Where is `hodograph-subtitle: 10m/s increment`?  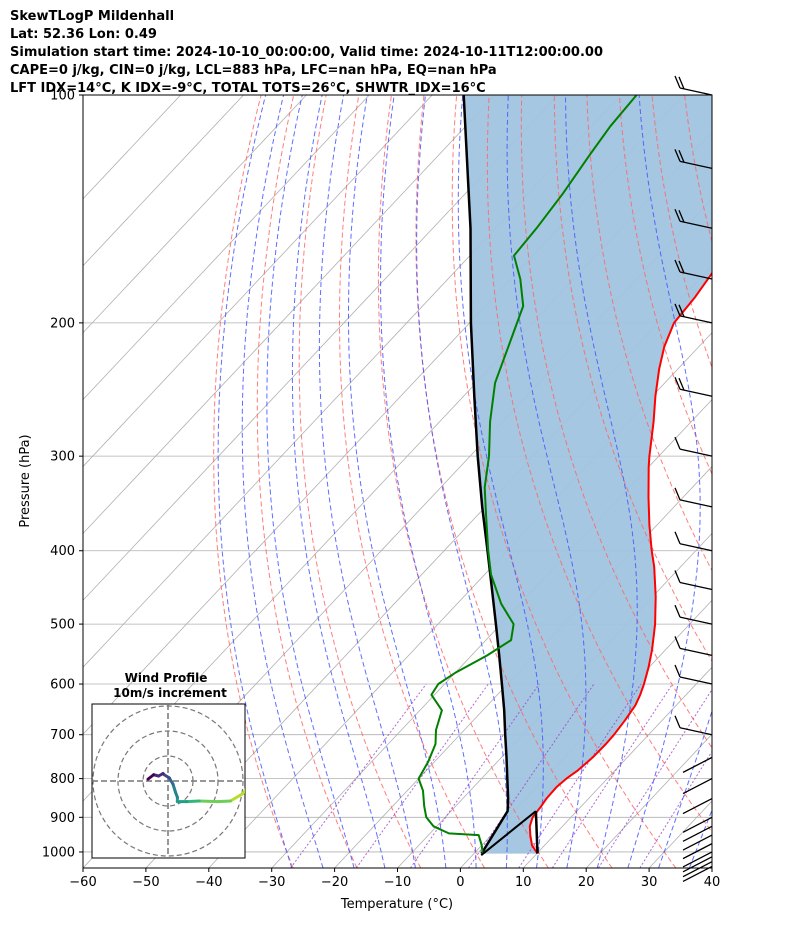
hodograph-subtitle: 10m/s increment is located at coordinates (170, 693).